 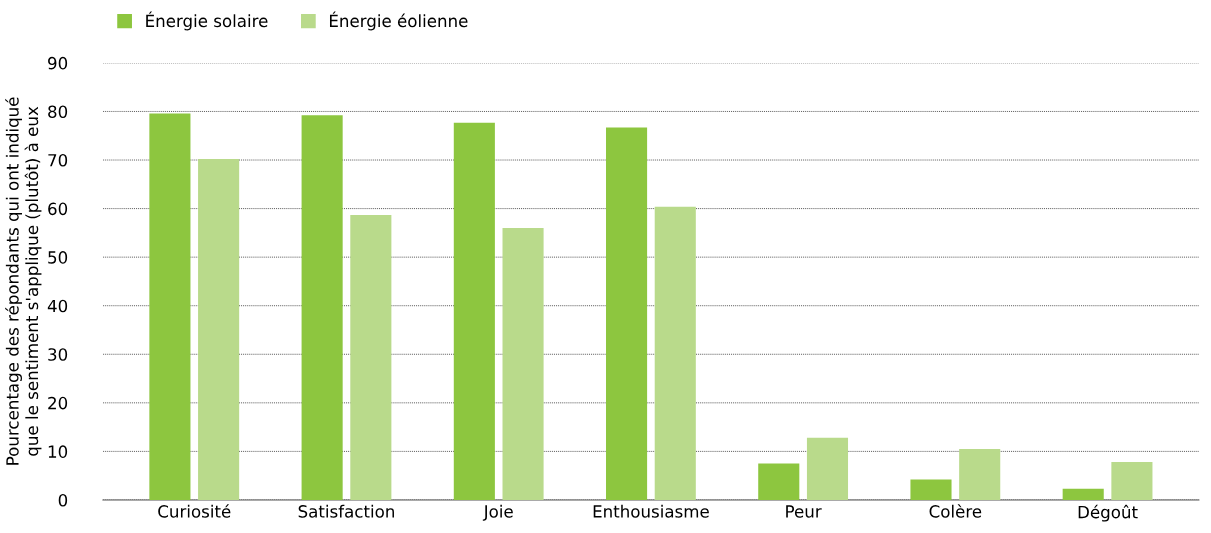 I want to click on y-tick-label: 70, so click(x=58, y=160).